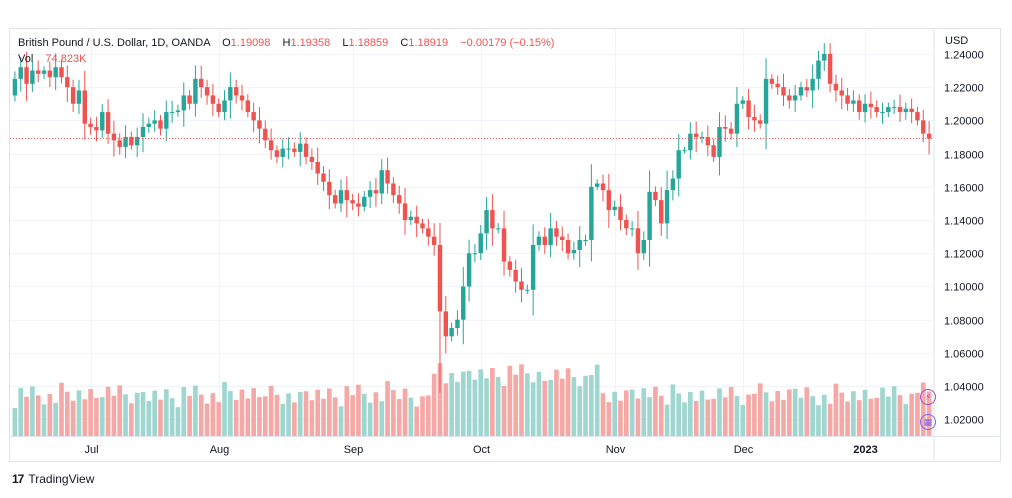  Describe the element at coordinates (220, 450) in the screenshot. I see `x-tick-label: Aug` at that location.